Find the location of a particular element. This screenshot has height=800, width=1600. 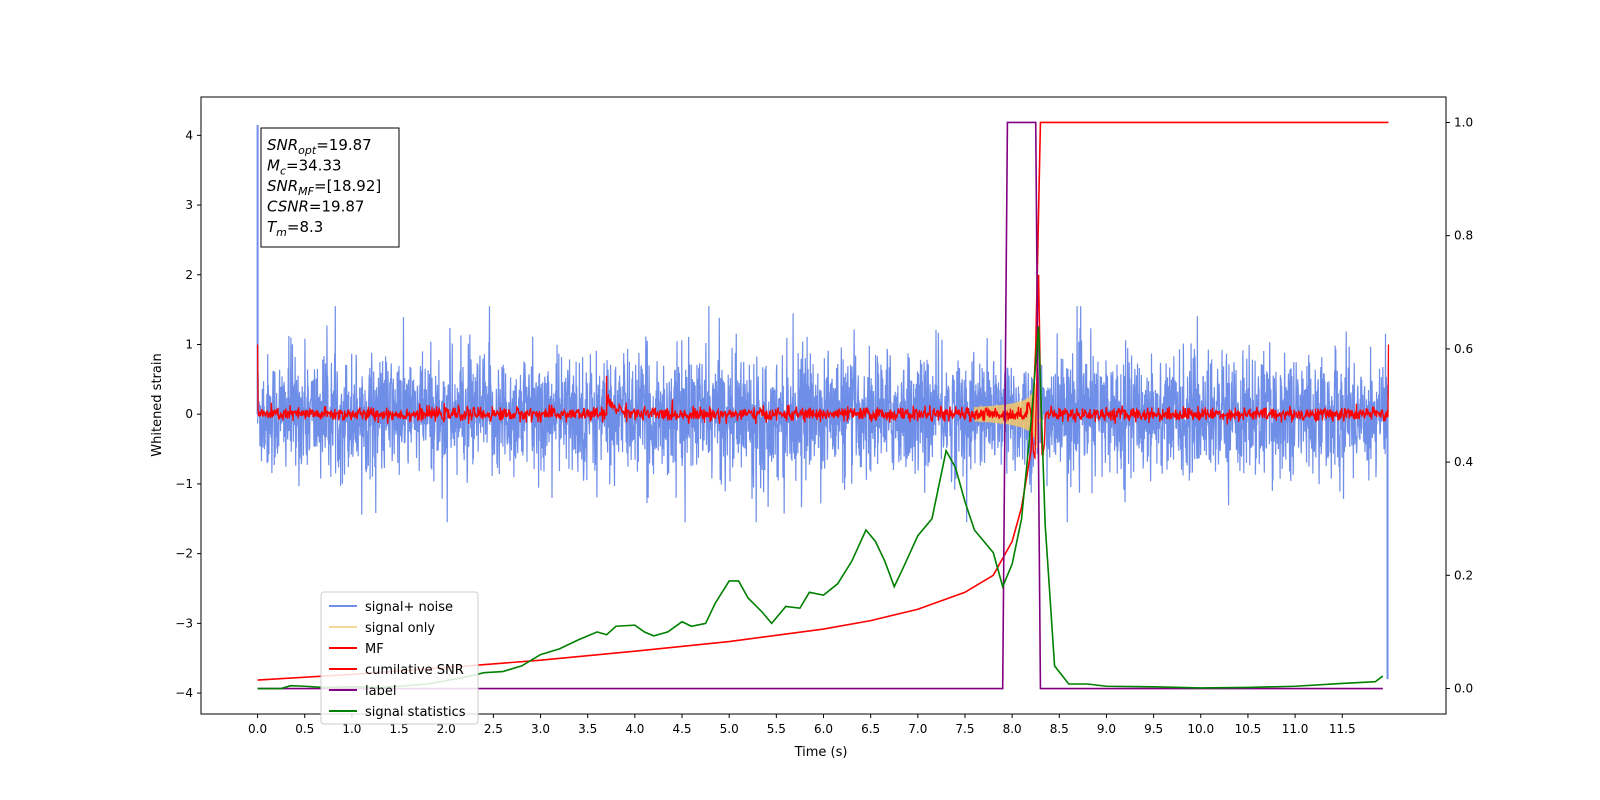

info-box-frame is located at coordinates (330, 187).